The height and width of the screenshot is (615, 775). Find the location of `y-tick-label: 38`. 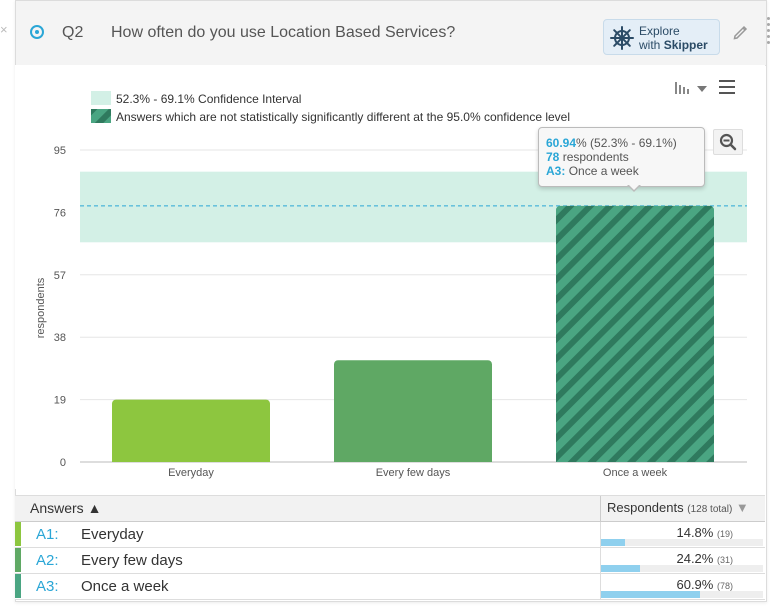

y-tick-label: 38 is located at coordinates (60, 338).